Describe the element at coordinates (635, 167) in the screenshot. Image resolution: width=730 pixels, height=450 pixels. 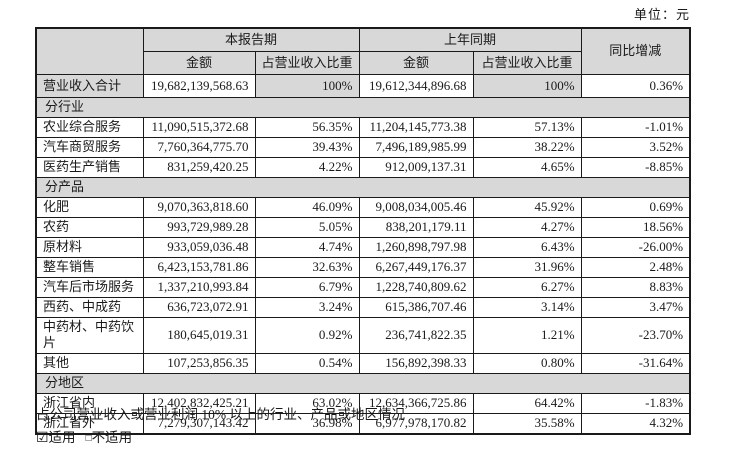
I see `row-value: -8.85%` at that location.